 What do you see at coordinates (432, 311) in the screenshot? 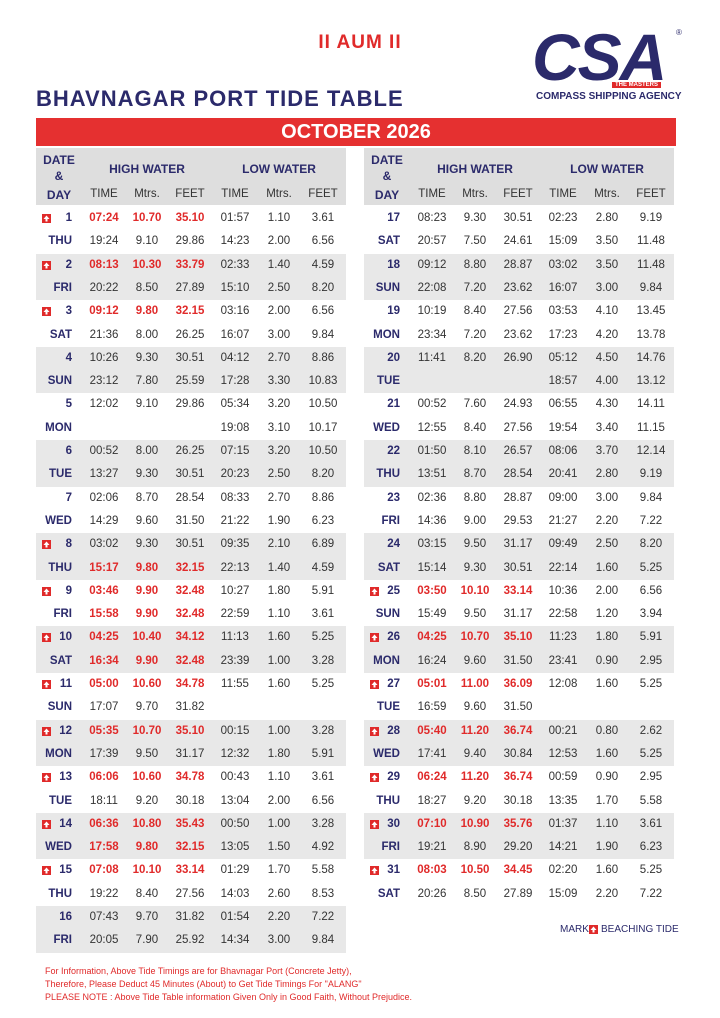
I see `tide-value: 10:19` at bounding box center [432, 311].